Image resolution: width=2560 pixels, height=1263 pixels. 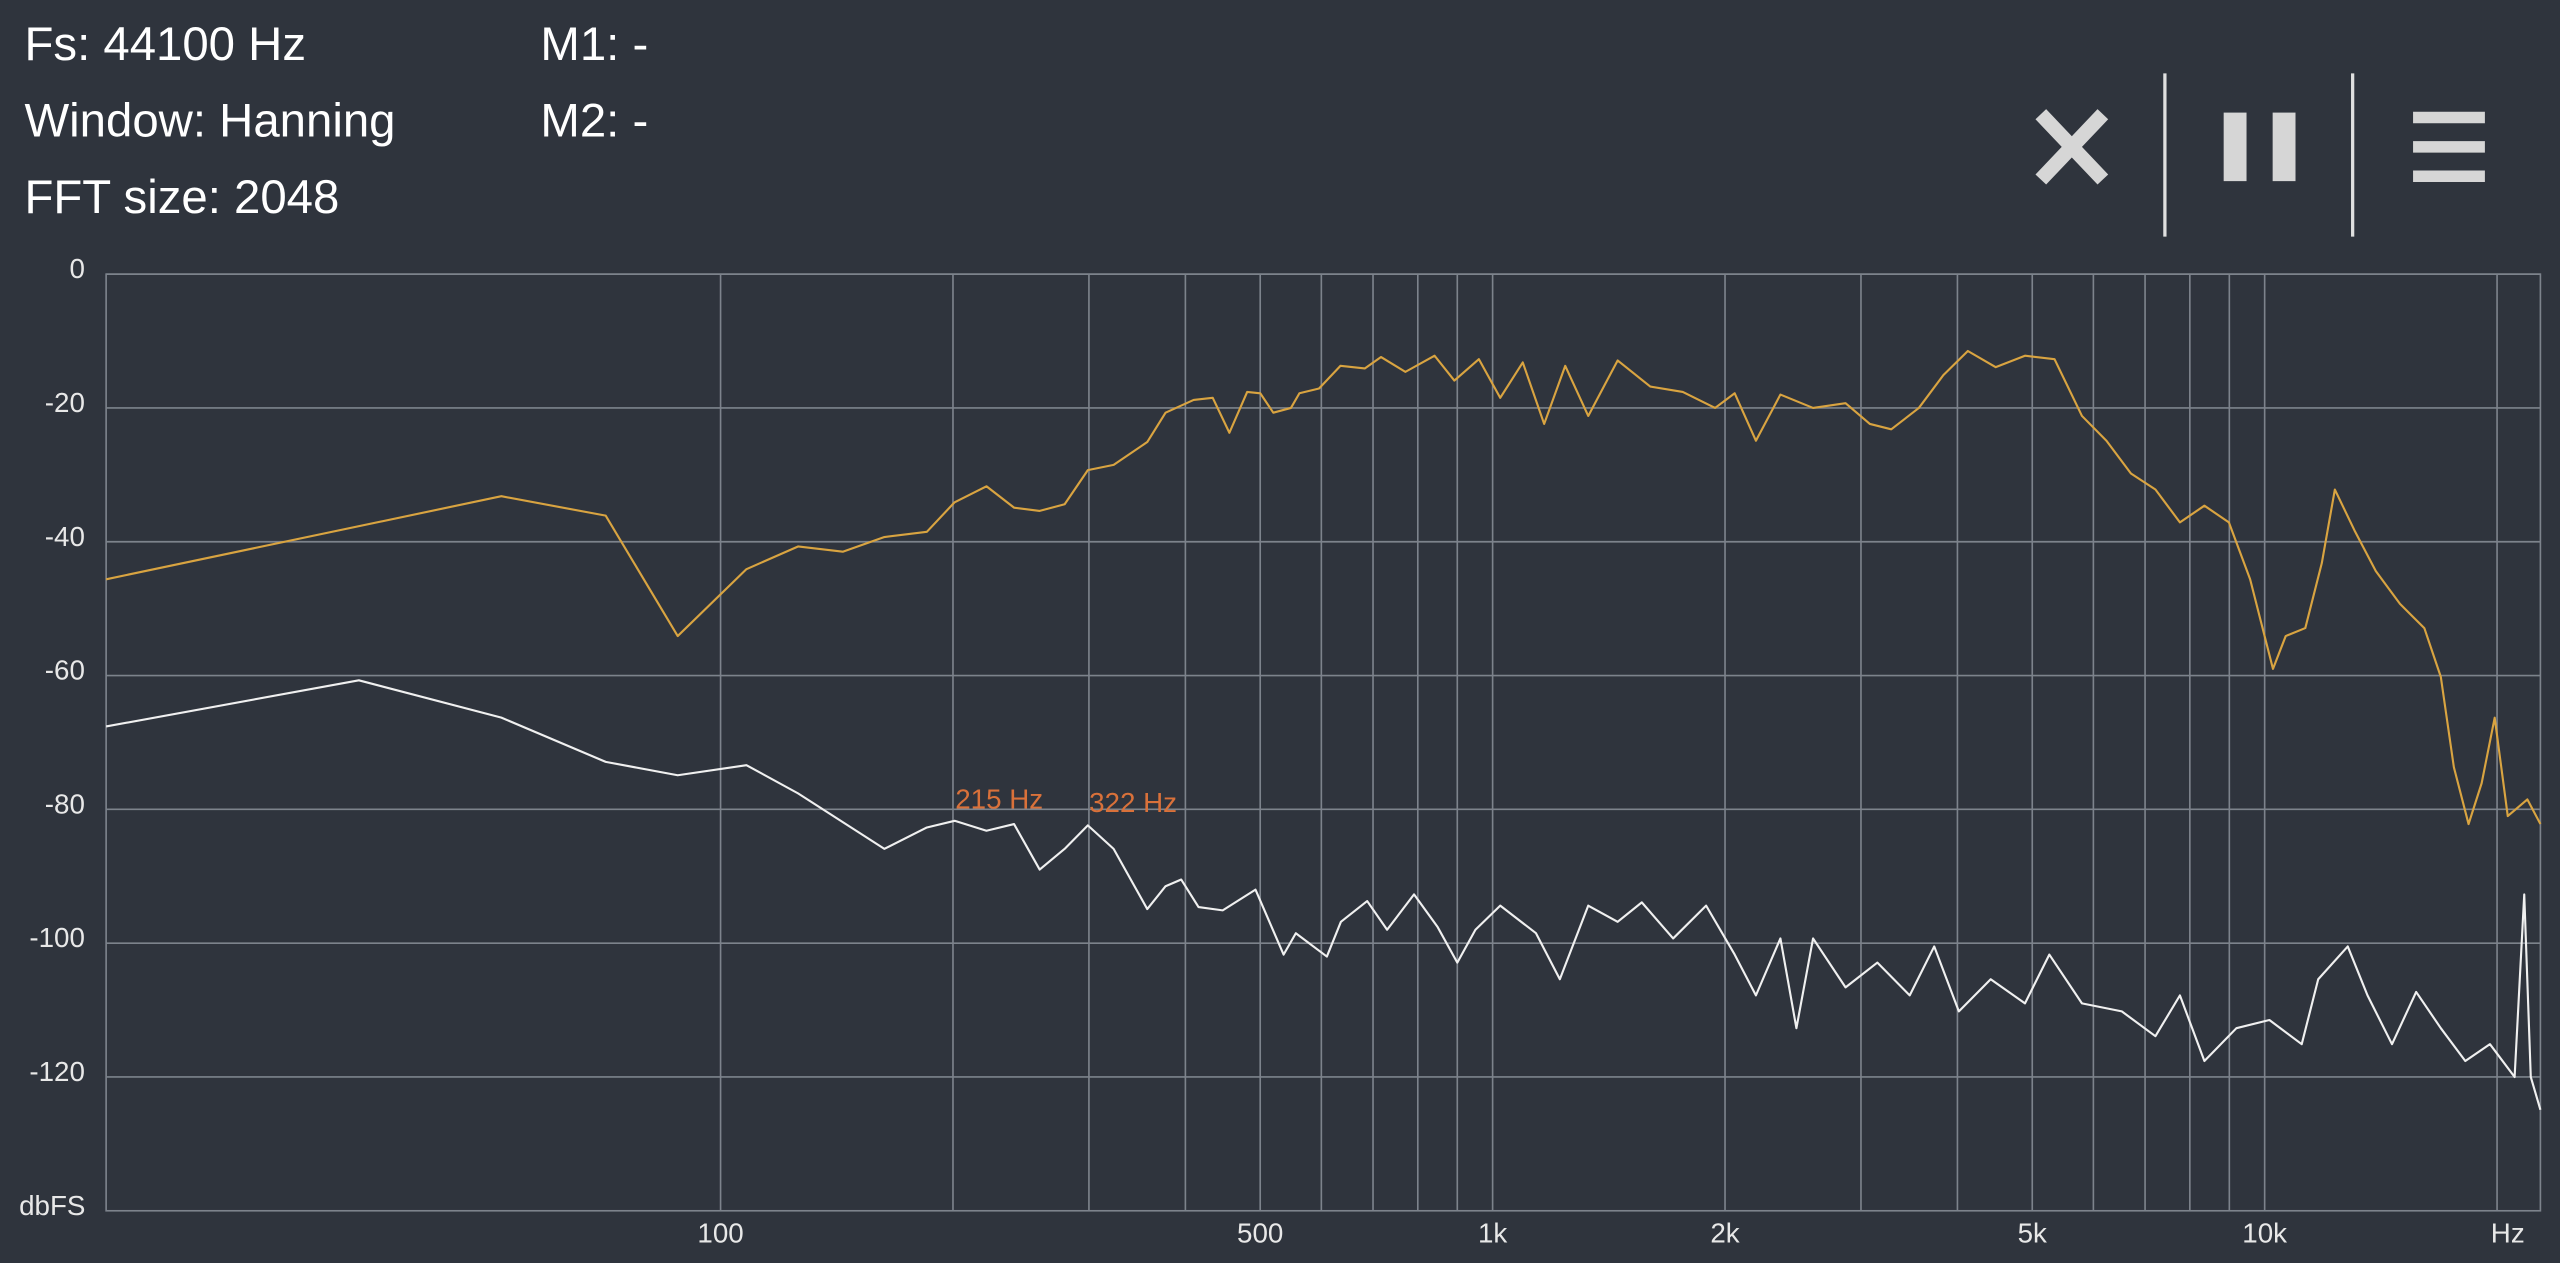 What do you see at coordinates (65, 803) in the screenshot?
I see `y-tick-label: -80` at bounding box center [65, 803].